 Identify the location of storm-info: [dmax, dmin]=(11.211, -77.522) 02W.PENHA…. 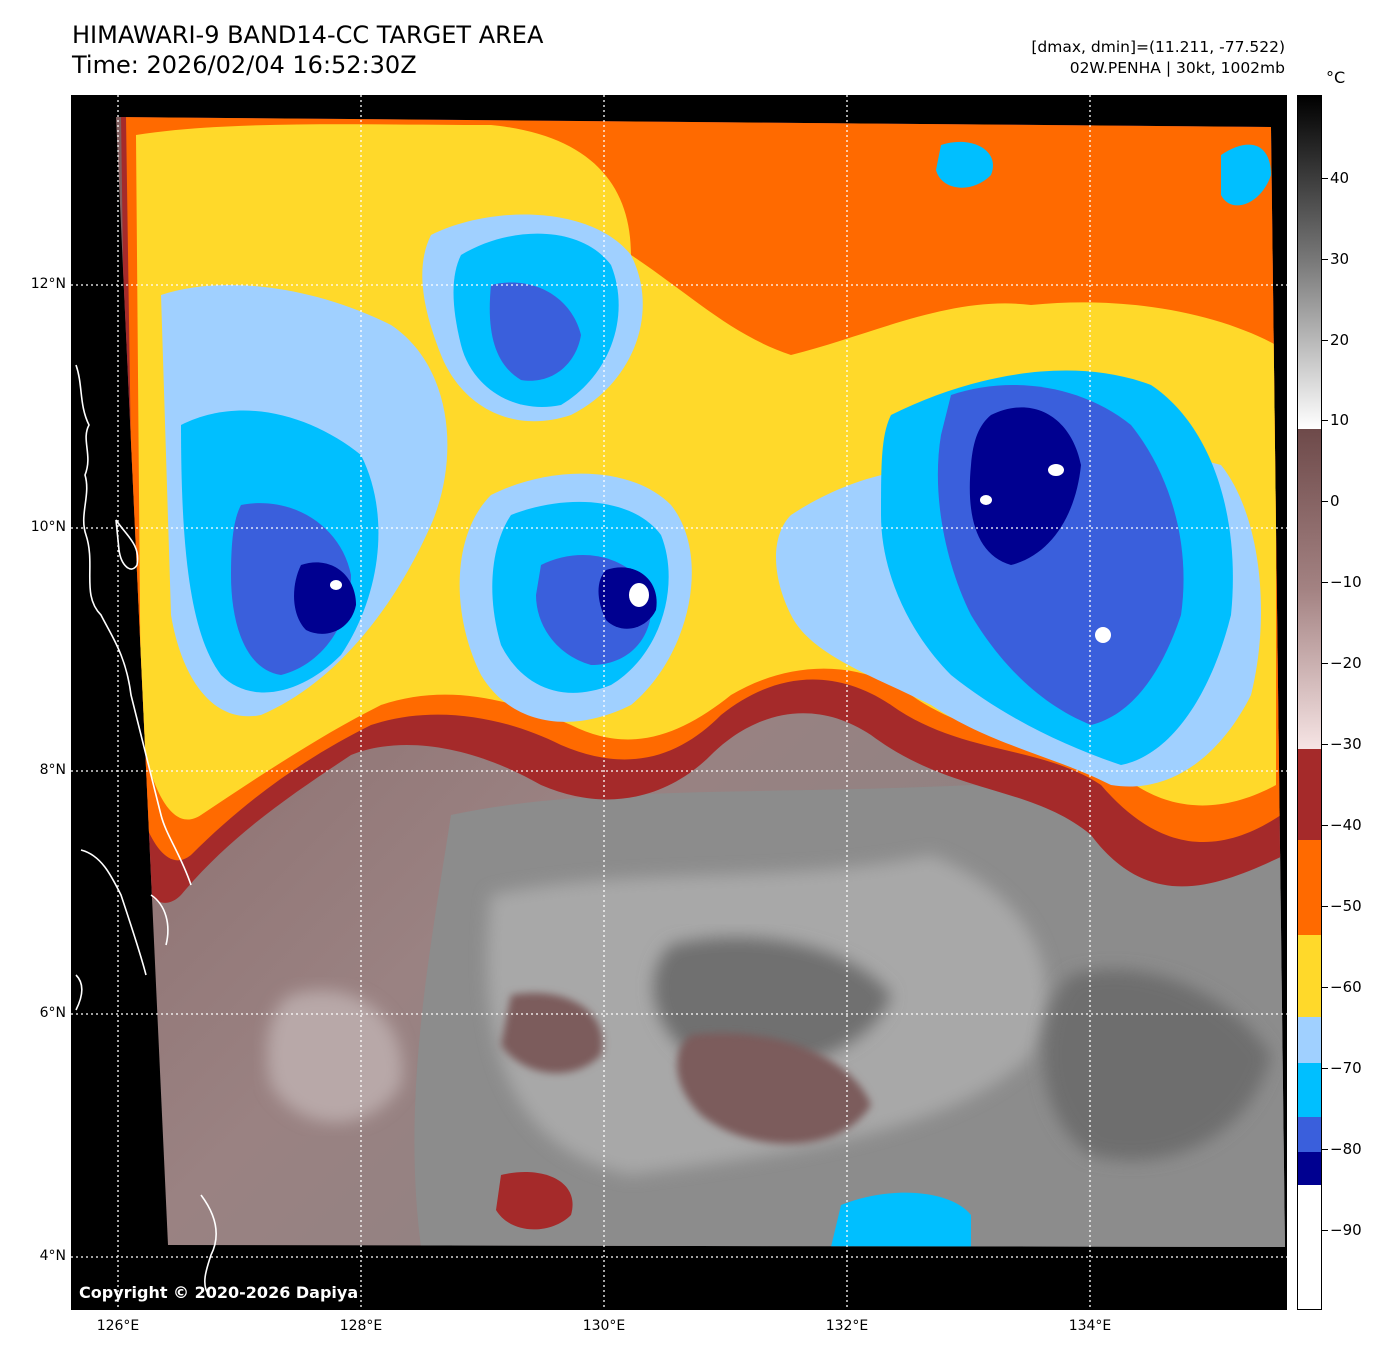
(1158, 58).